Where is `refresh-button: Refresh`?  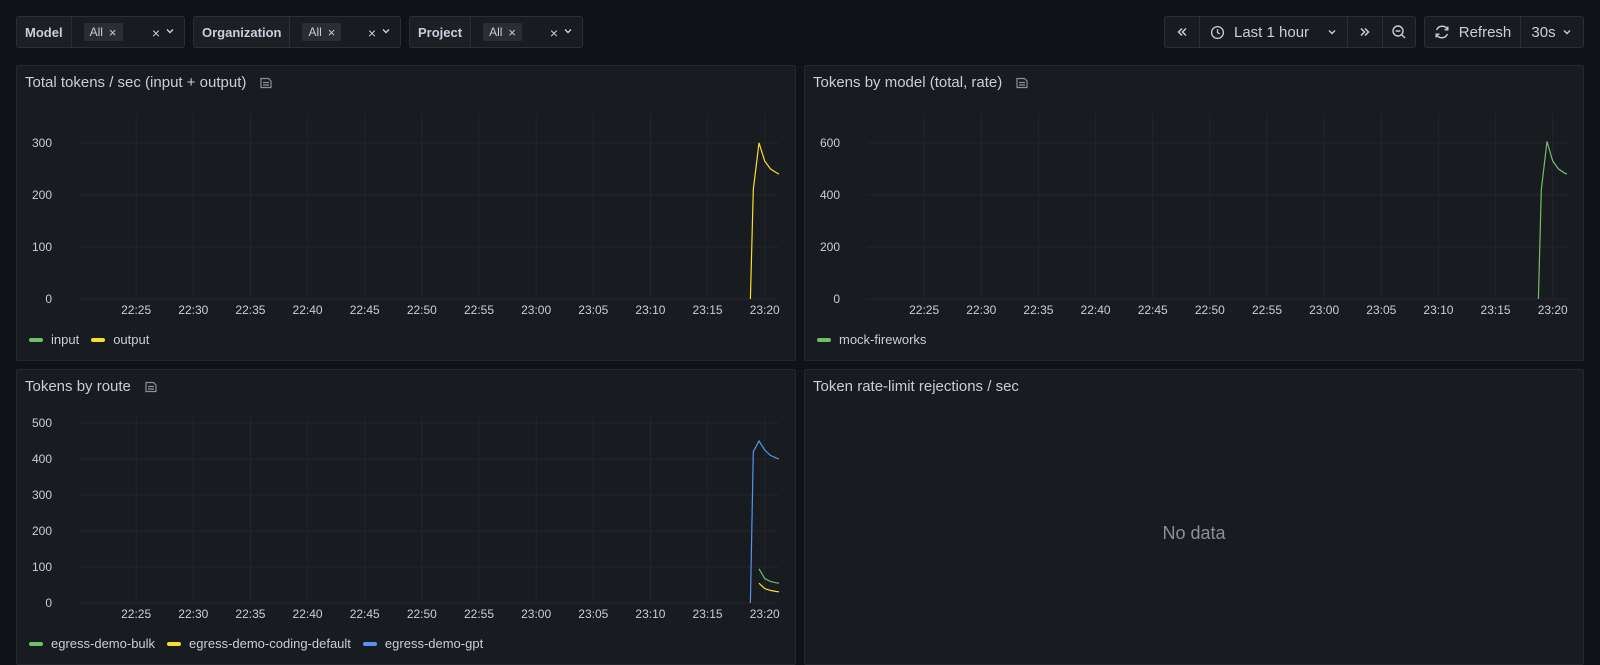 refresh-button: Refresh is located at coordinates (1473, 32).